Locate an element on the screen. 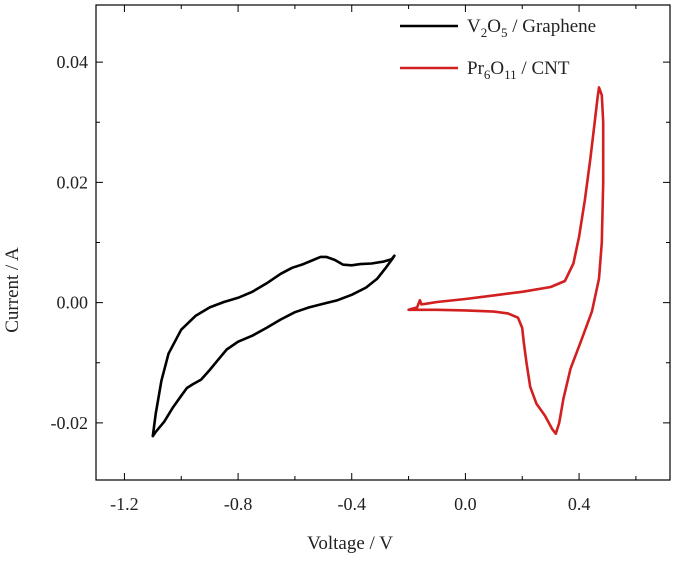 The image size is (679, 568). y-tick-label: 0.00 is located at coordinates (73, 303).